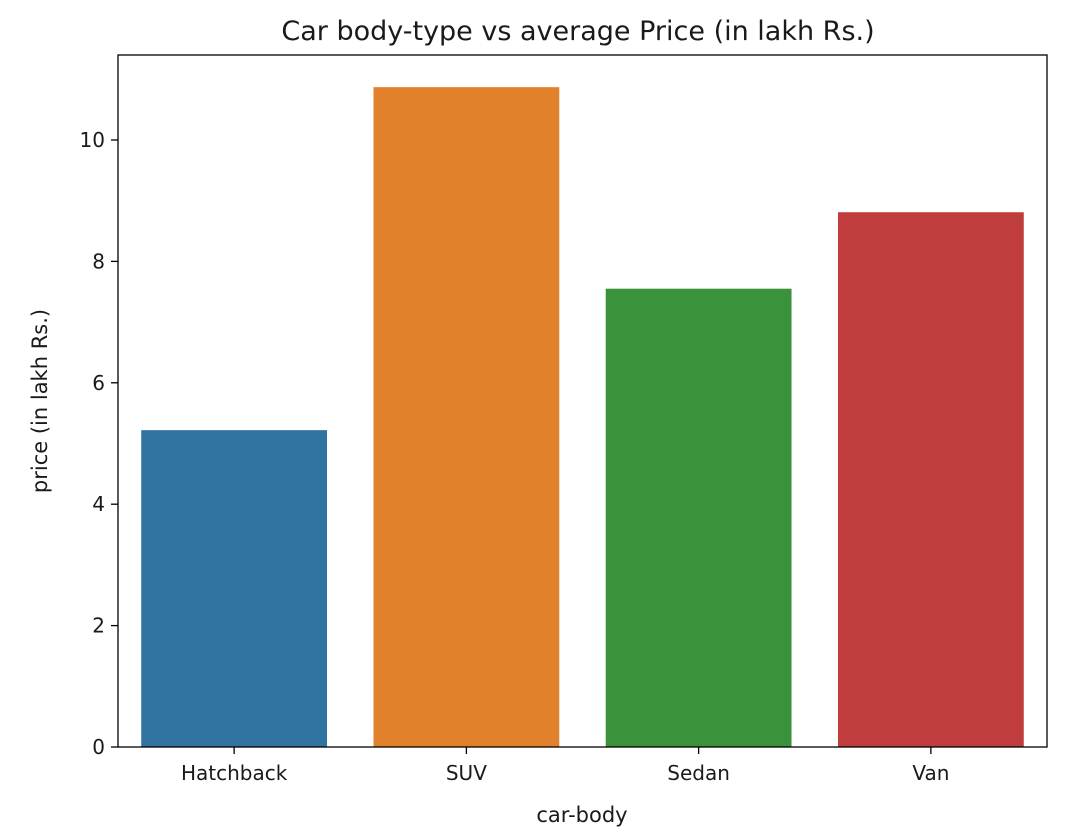  What do you see at coordinates (581, 815) in the screenshot?
I see `x-axis-label: car-body` at bounding box center [581, 815].